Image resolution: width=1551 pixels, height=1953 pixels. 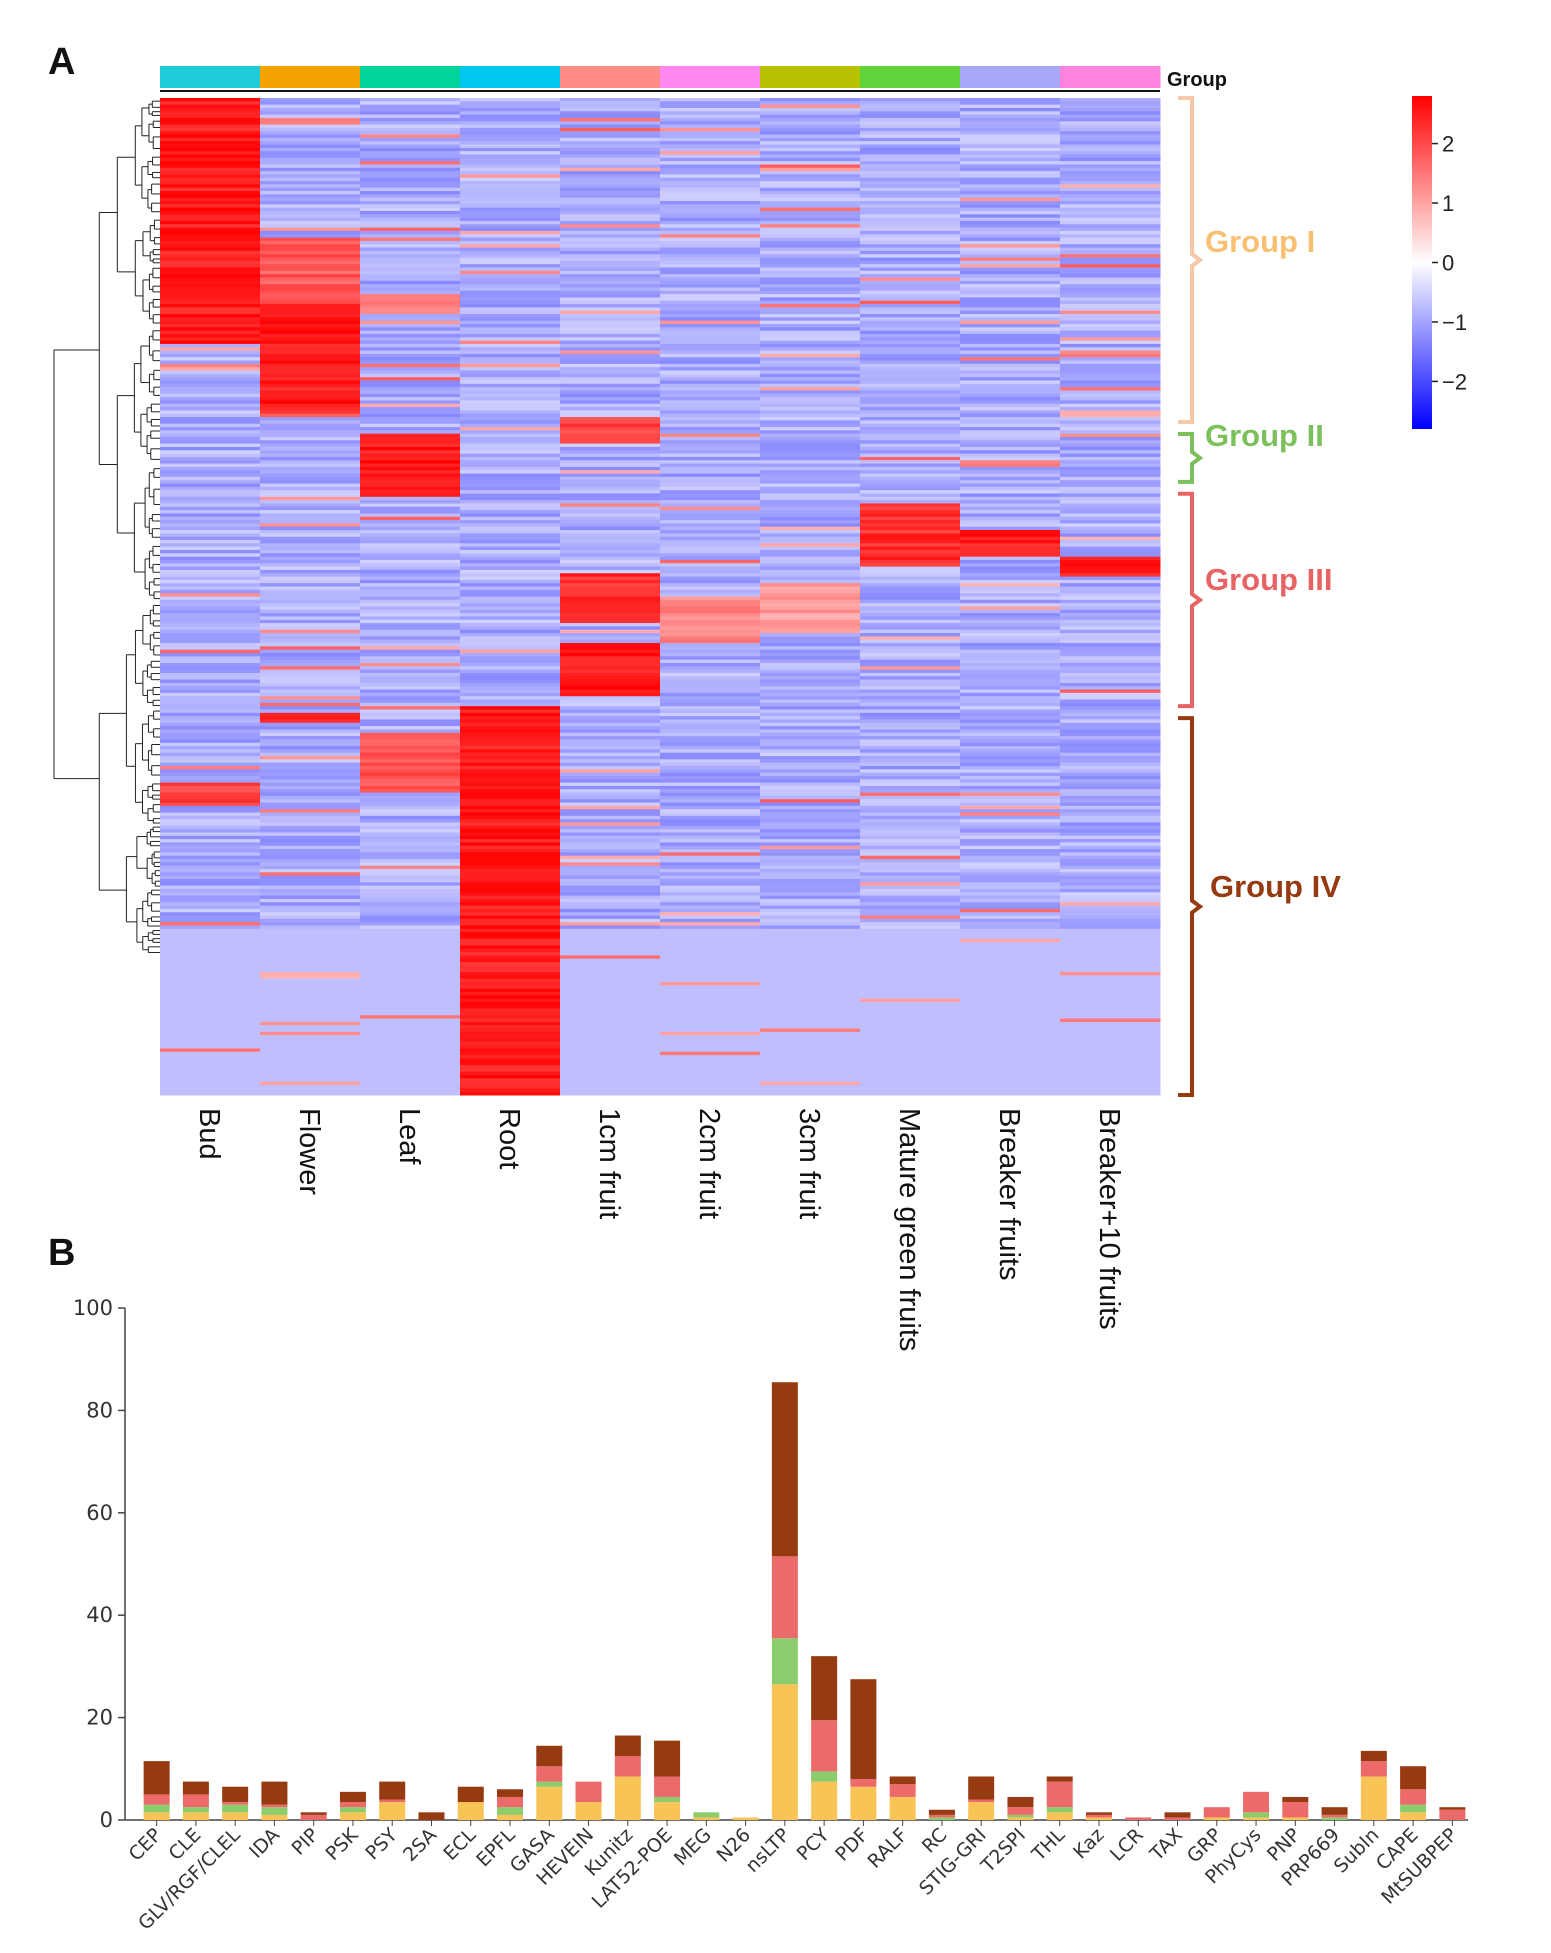 What do you see at coordinates (1127, 1845) in the screenshot?
I see `category-label: LCR` at bounding box center [1127, 1845].